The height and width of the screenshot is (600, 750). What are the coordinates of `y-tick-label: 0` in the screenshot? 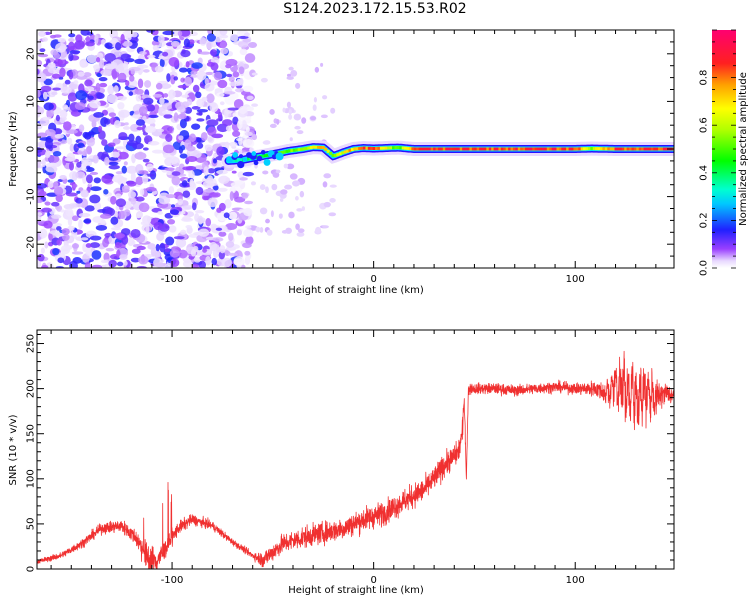 It's located at (31, 149).